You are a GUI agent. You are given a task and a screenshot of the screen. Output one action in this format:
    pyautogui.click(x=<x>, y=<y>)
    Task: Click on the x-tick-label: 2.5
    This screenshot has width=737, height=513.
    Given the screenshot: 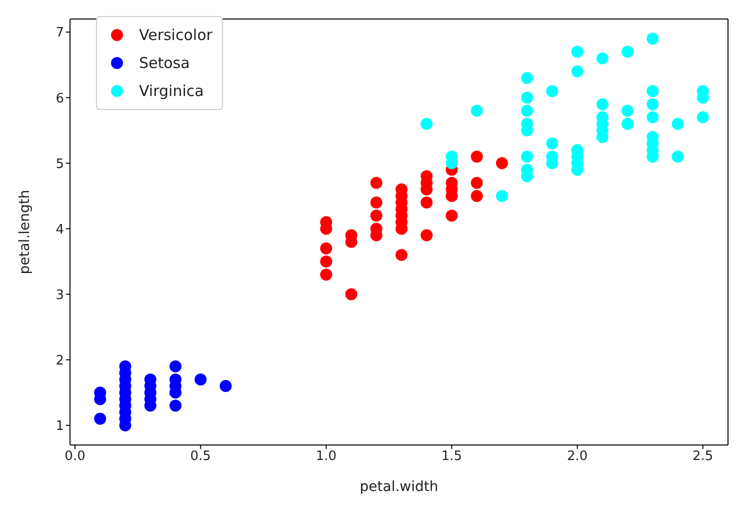 What is the action you would take?
    pyautogui.click(x=703, y=456)
    